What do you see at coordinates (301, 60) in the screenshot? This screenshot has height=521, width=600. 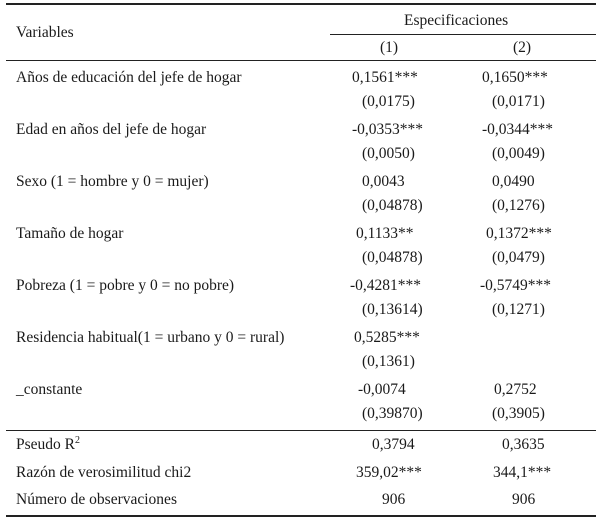 I see `header-rule` at bounding box center [301, 60].